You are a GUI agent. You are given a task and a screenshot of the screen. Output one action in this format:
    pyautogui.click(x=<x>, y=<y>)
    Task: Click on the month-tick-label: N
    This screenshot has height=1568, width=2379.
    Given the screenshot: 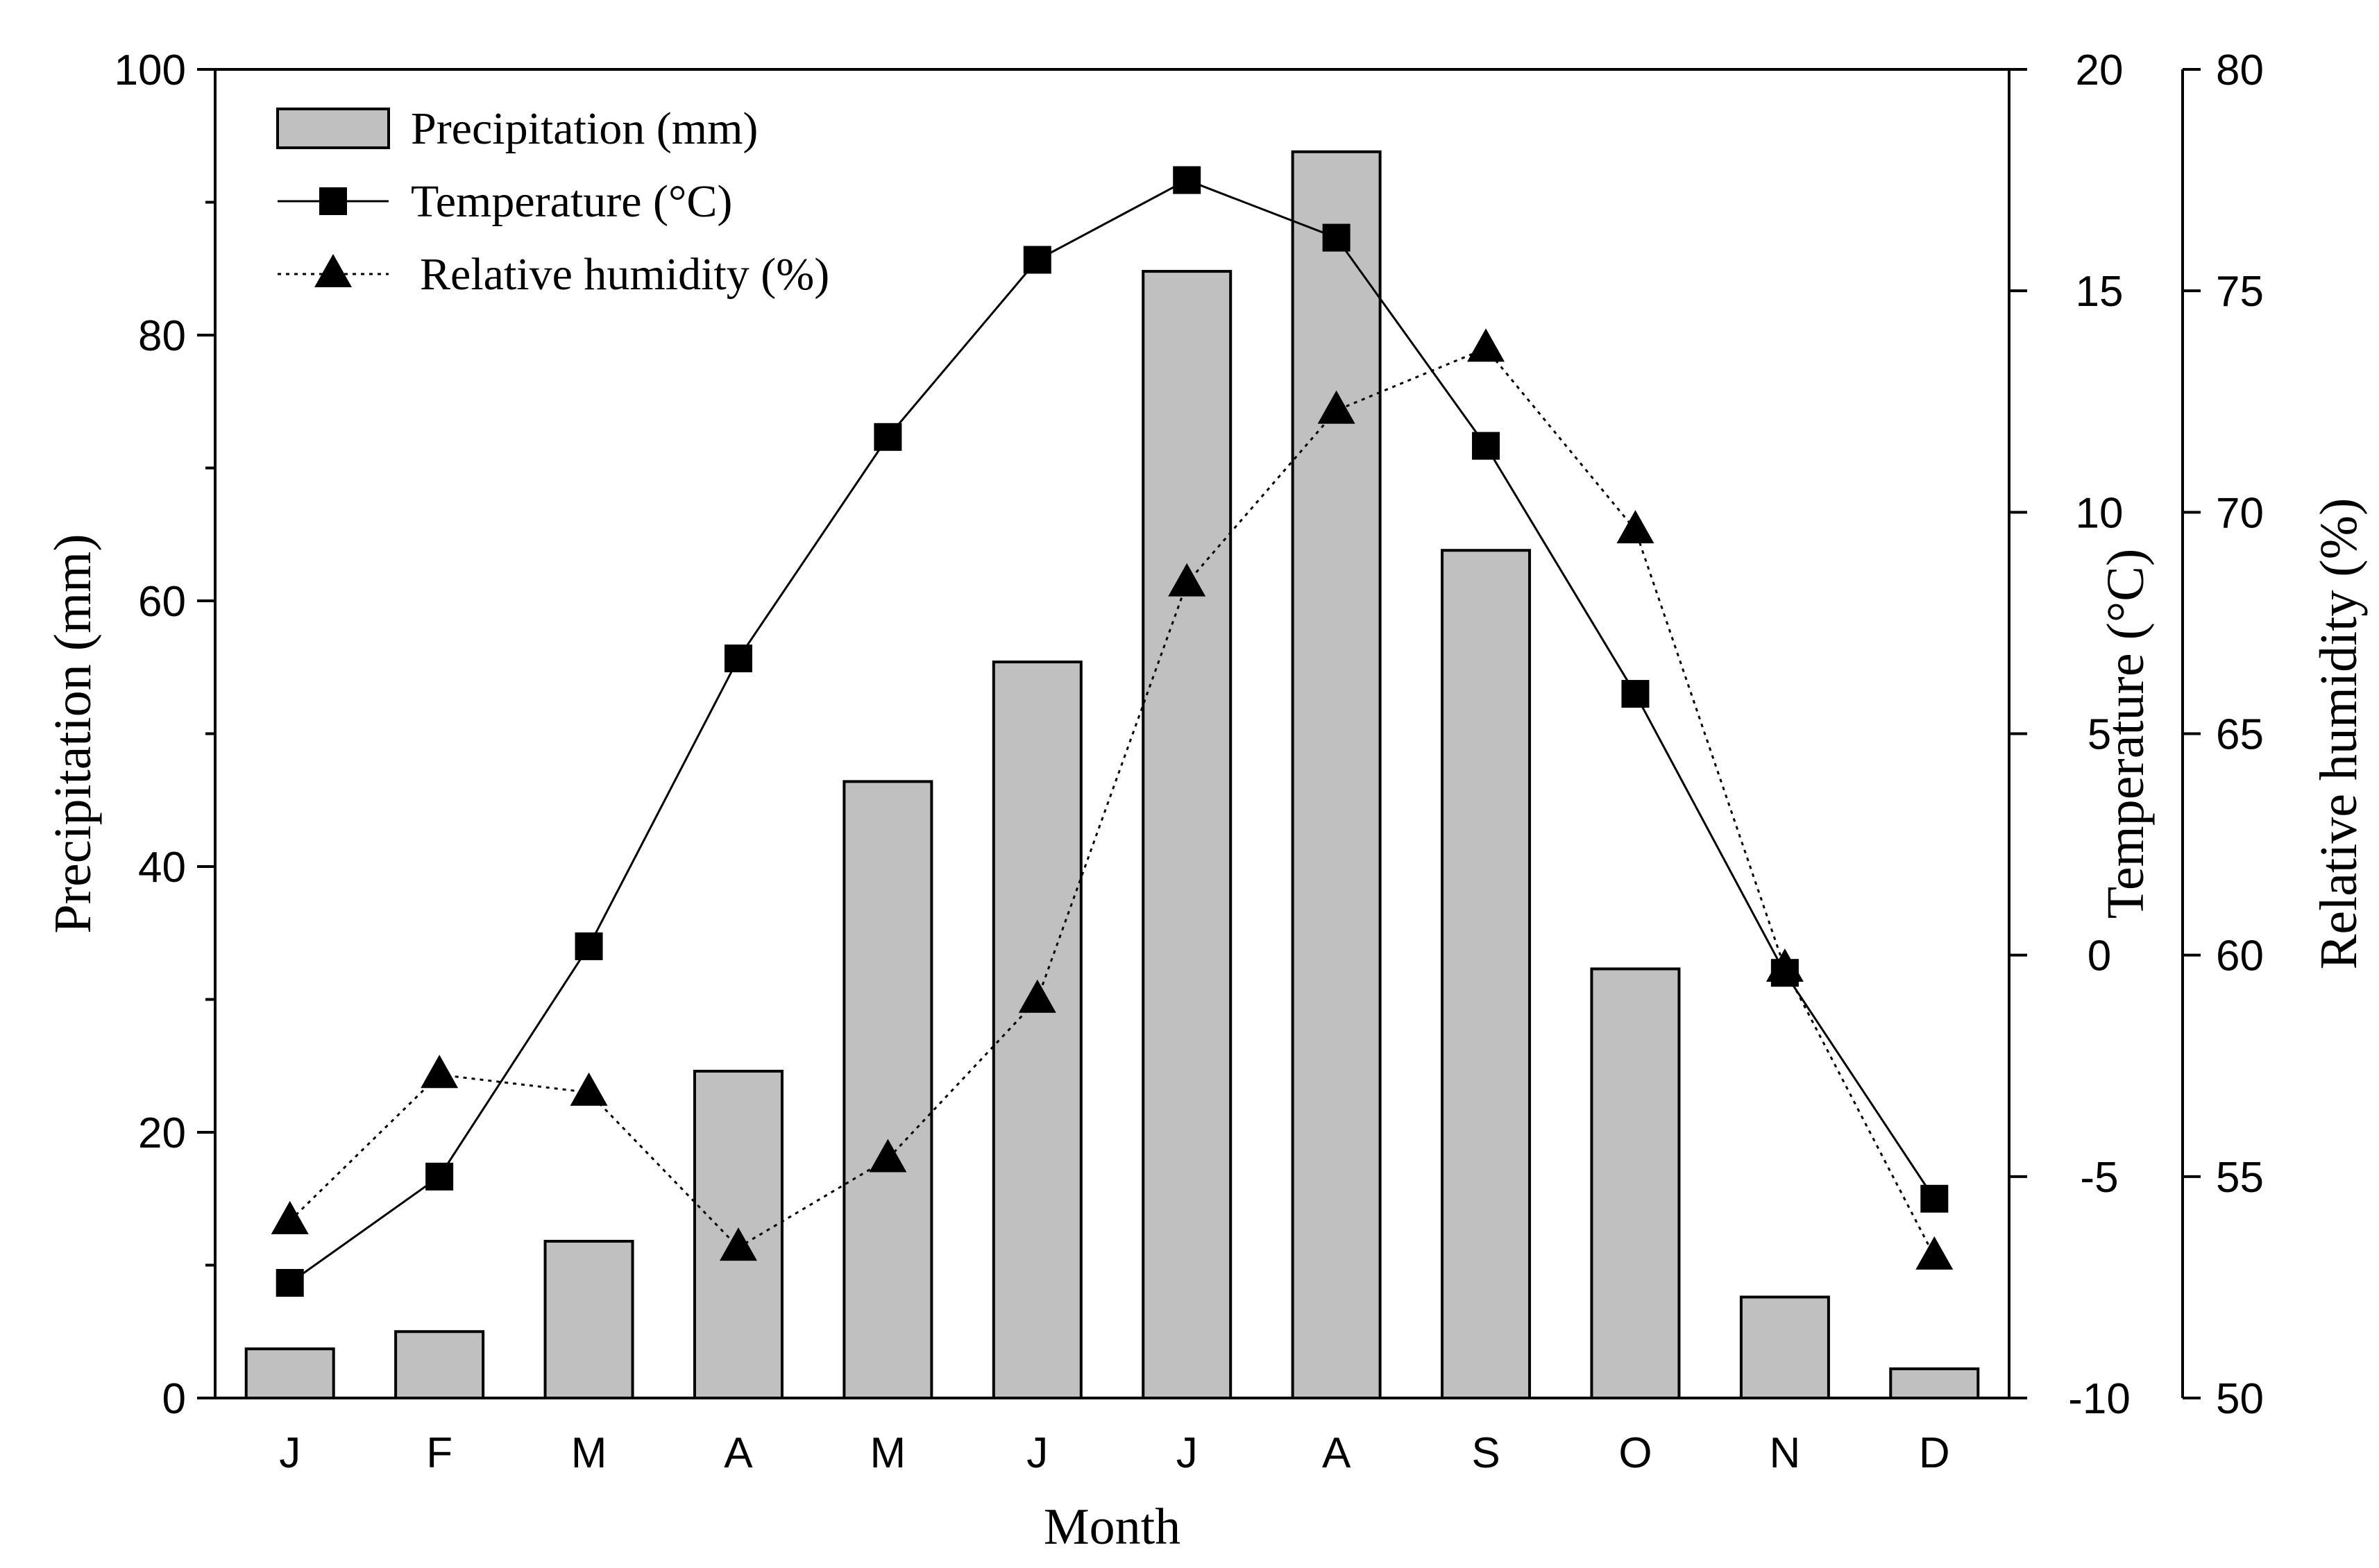 What is the action you would take?
    pyautogui.click(x=1784, y=1453)
    